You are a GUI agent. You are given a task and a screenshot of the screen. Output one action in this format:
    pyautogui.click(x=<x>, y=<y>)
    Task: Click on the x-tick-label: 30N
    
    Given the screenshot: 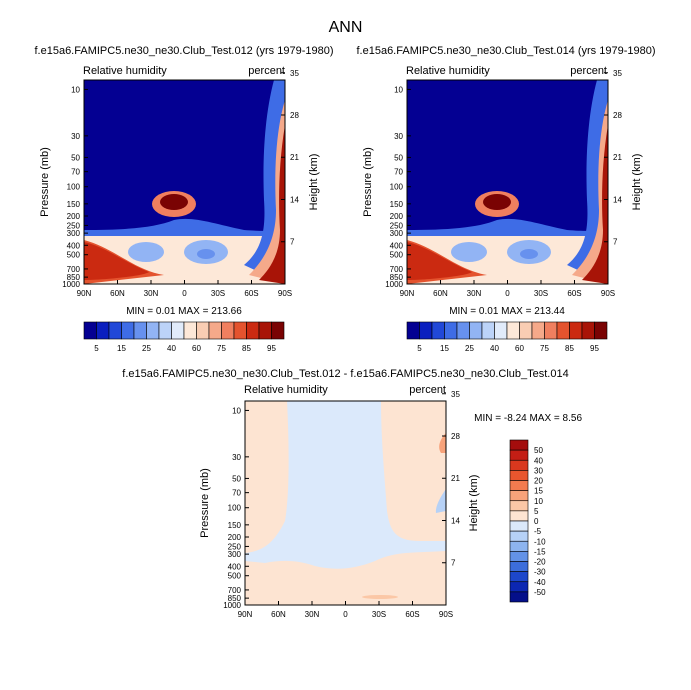 What is the action you would take?
    pyautogui.click(x=151, y=293)
    